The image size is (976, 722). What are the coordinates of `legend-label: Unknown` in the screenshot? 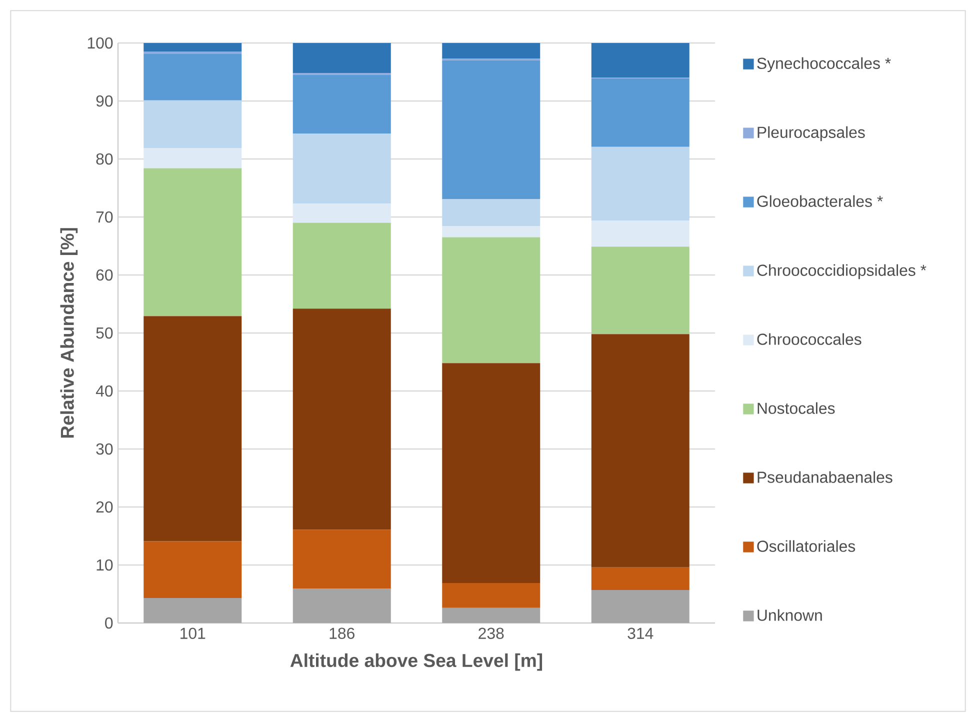 It's located at (790, 615).